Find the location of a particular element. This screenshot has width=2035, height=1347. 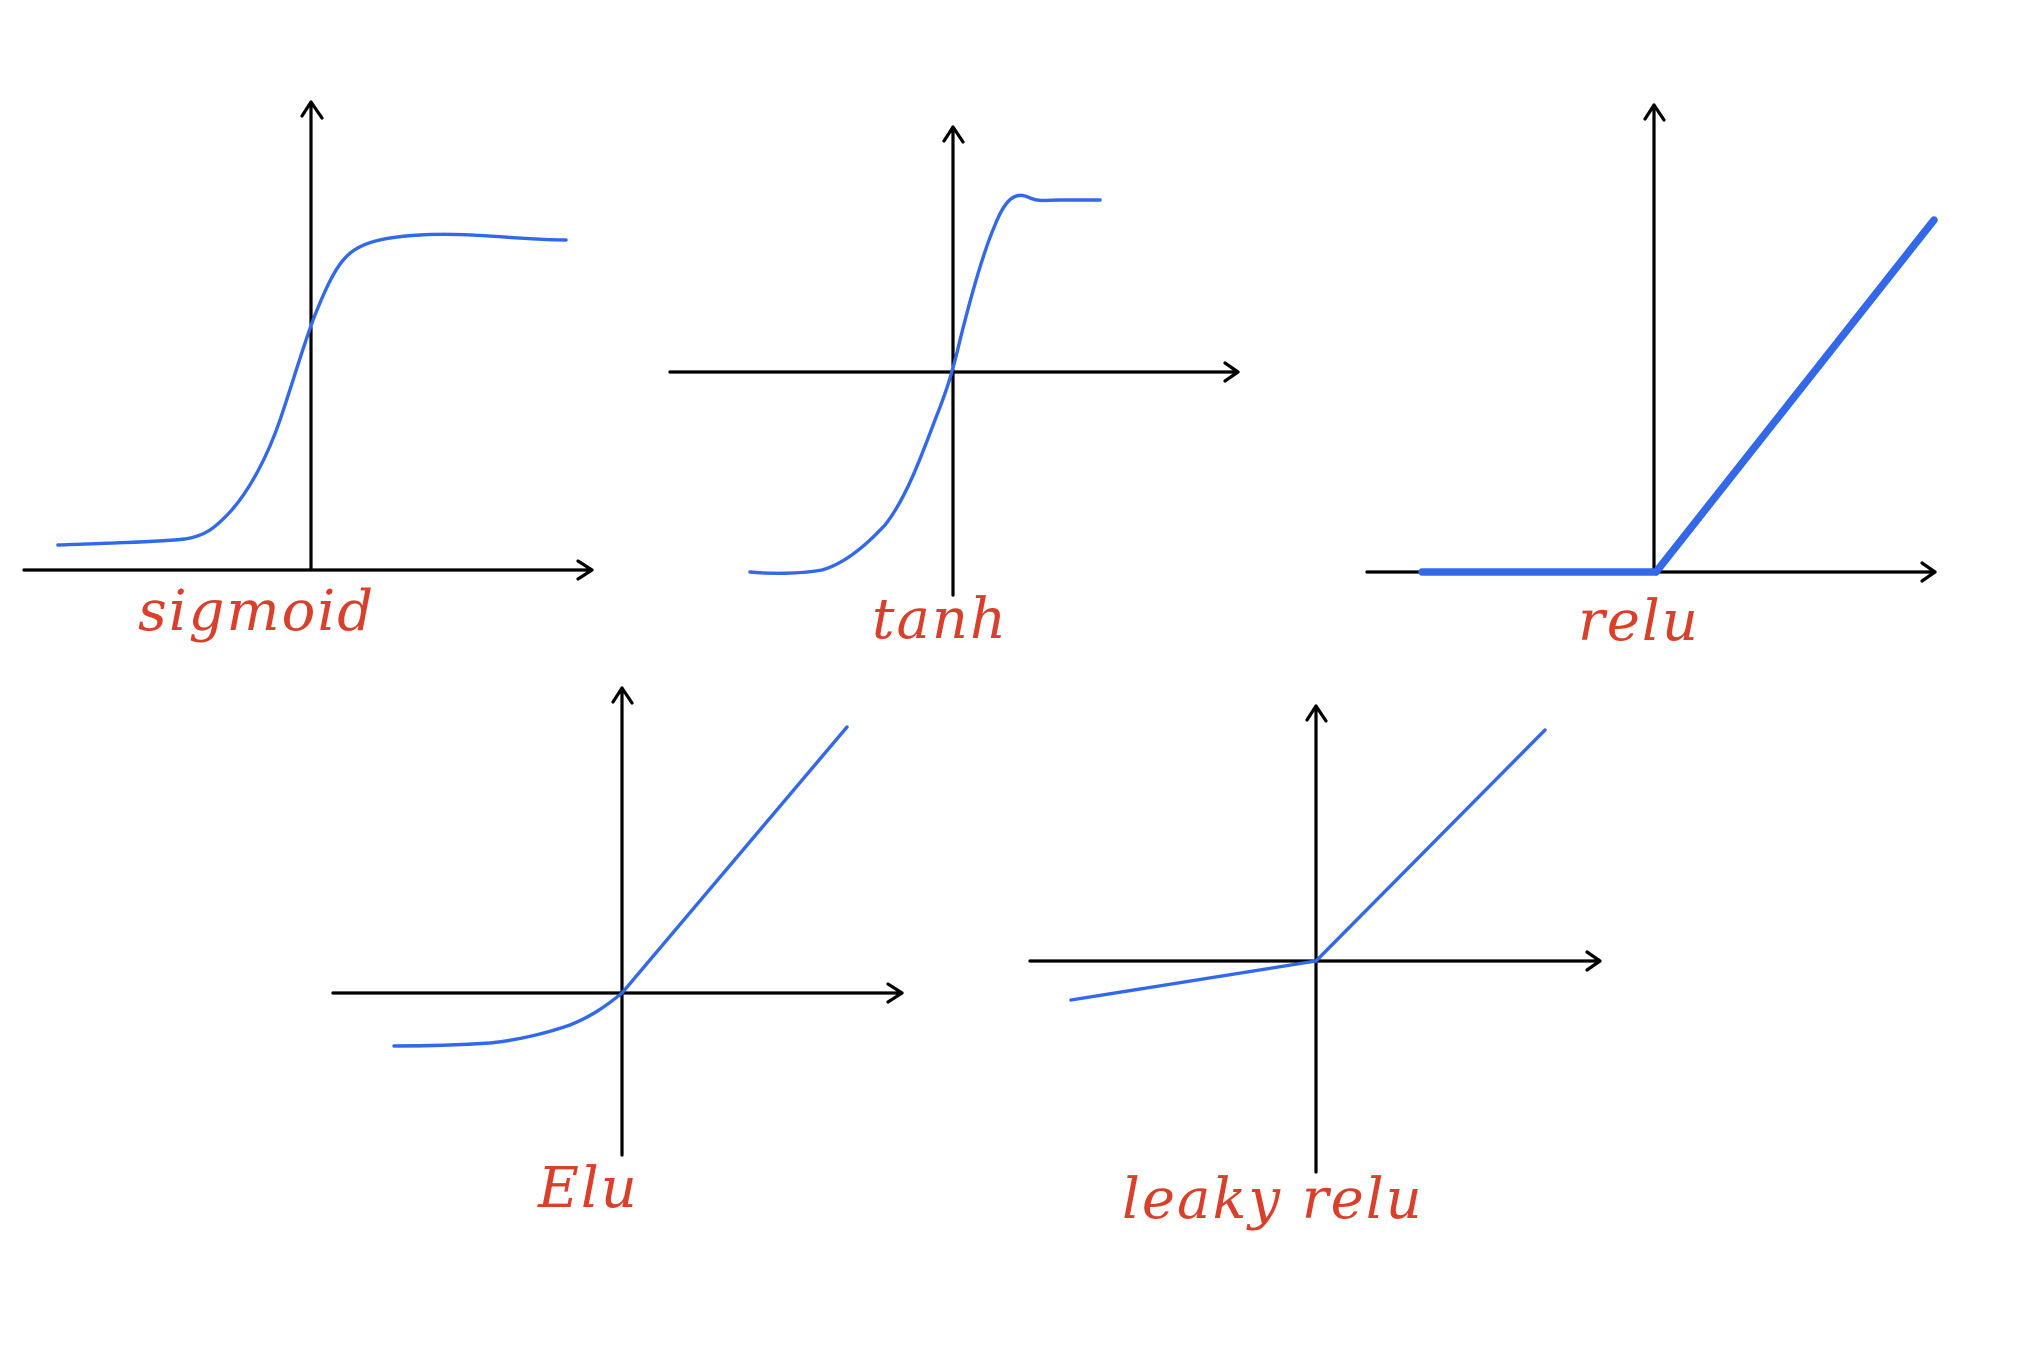

leaky-relu-positive-segment is located at coordinates (1430, 845).